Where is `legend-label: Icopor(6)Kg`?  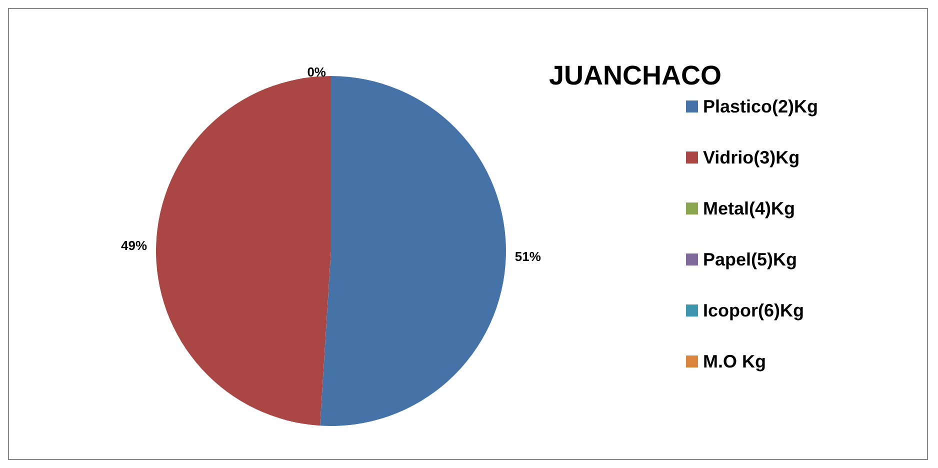 legend-label: Icopor(6)Kg is located at coordinates (753, 310).